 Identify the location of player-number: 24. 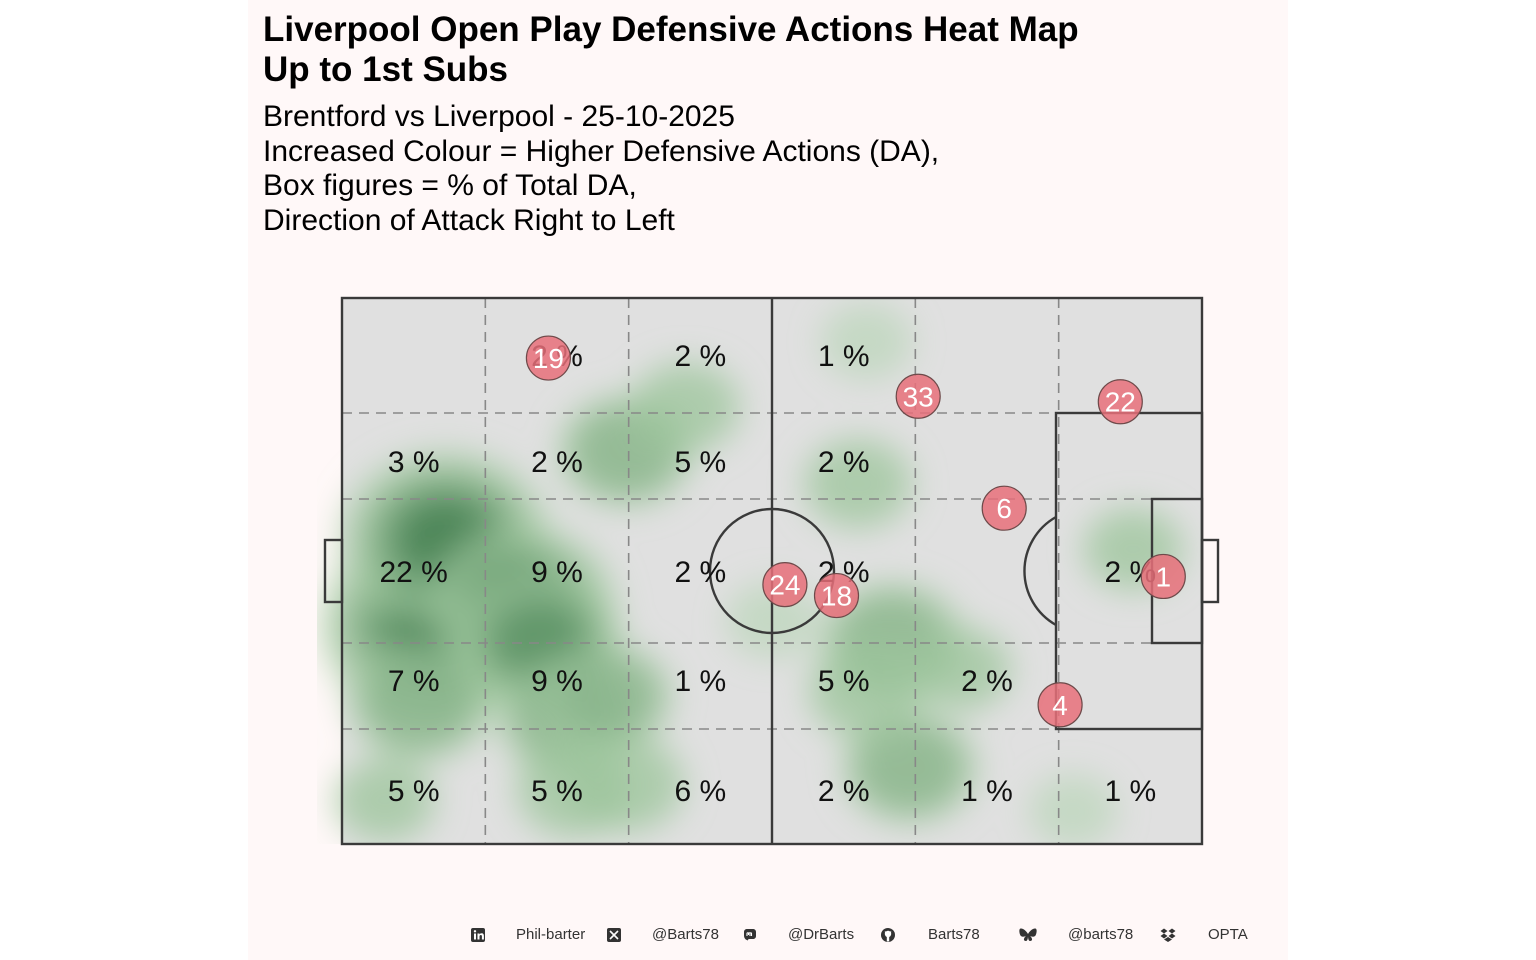
(784, 585).